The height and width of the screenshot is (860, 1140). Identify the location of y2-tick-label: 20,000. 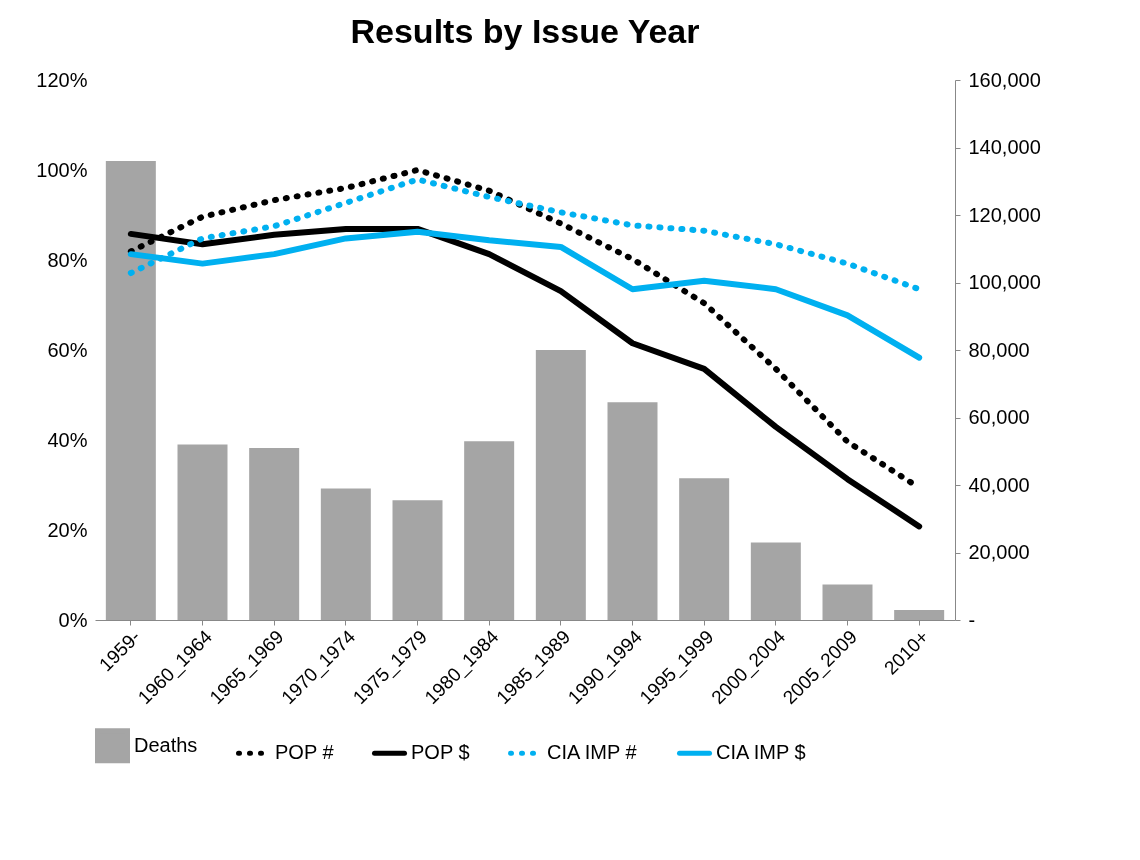
(999, 552).